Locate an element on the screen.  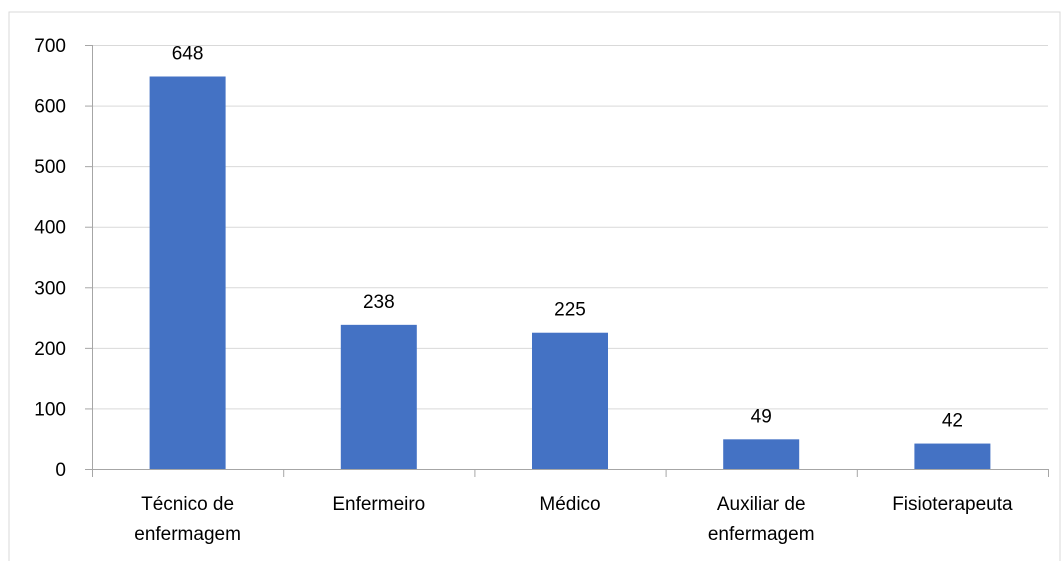
x-category-label: Fisioterapeuta is located at coordinates (952, 504).